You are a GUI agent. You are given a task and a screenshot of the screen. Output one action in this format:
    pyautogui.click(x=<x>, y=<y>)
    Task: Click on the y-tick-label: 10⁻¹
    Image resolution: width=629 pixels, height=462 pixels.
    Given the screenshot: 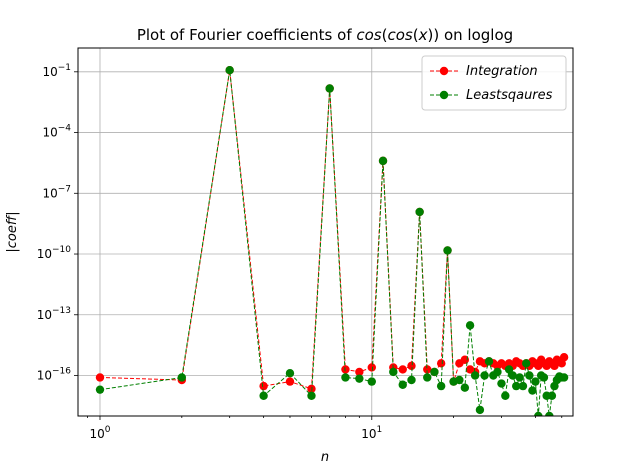 What is the action you would take?
    pyautogui.click(x=56, y=71)
    